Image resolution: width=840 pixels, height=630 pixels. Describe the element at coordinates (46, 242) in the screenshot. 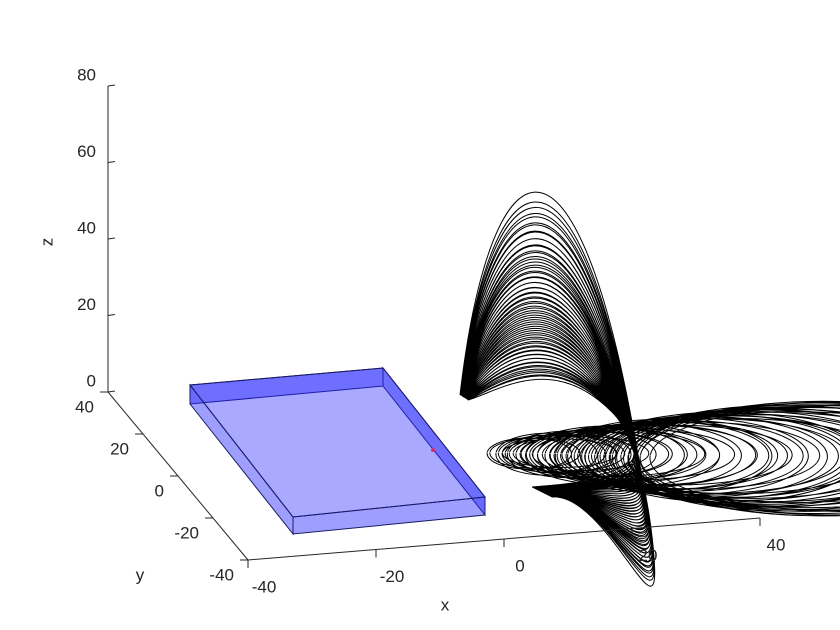

I see `z-axis-label: z` at that location.